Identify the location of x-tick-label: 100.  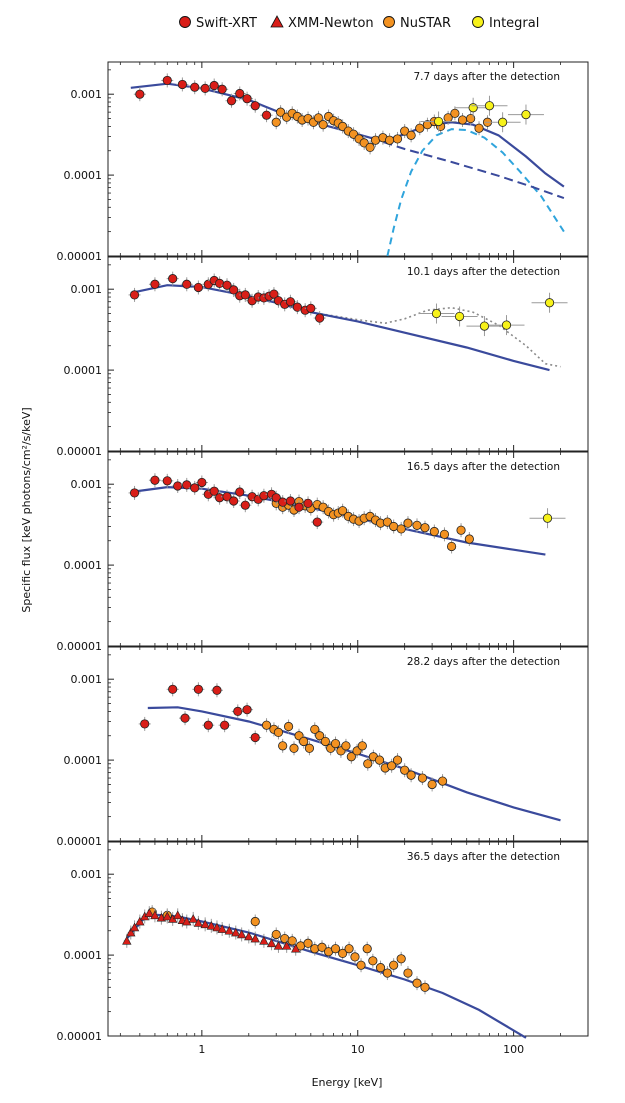
(513, 1049).